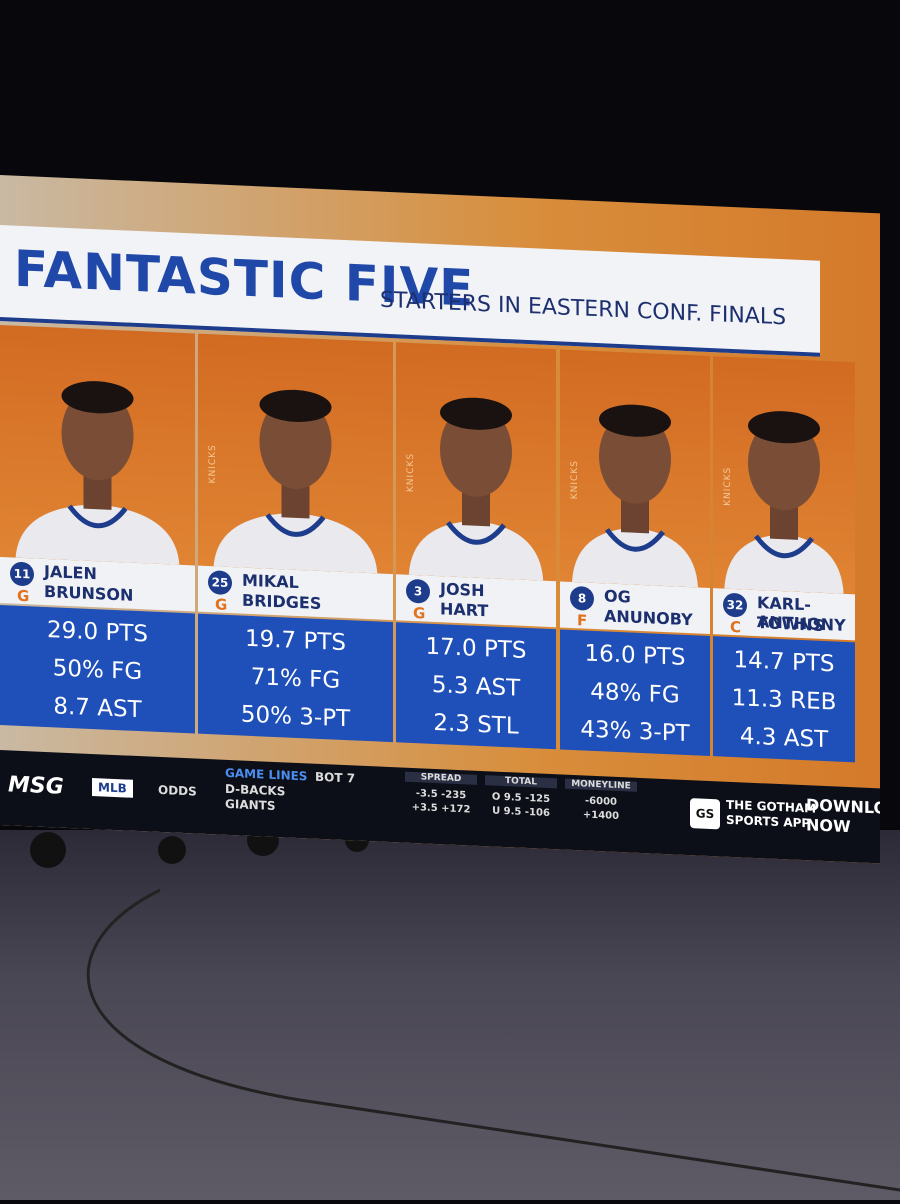 This screenshot has width=900, height=1204. I want to click on stat-line: 43% 3-PT, so click(635, 732).